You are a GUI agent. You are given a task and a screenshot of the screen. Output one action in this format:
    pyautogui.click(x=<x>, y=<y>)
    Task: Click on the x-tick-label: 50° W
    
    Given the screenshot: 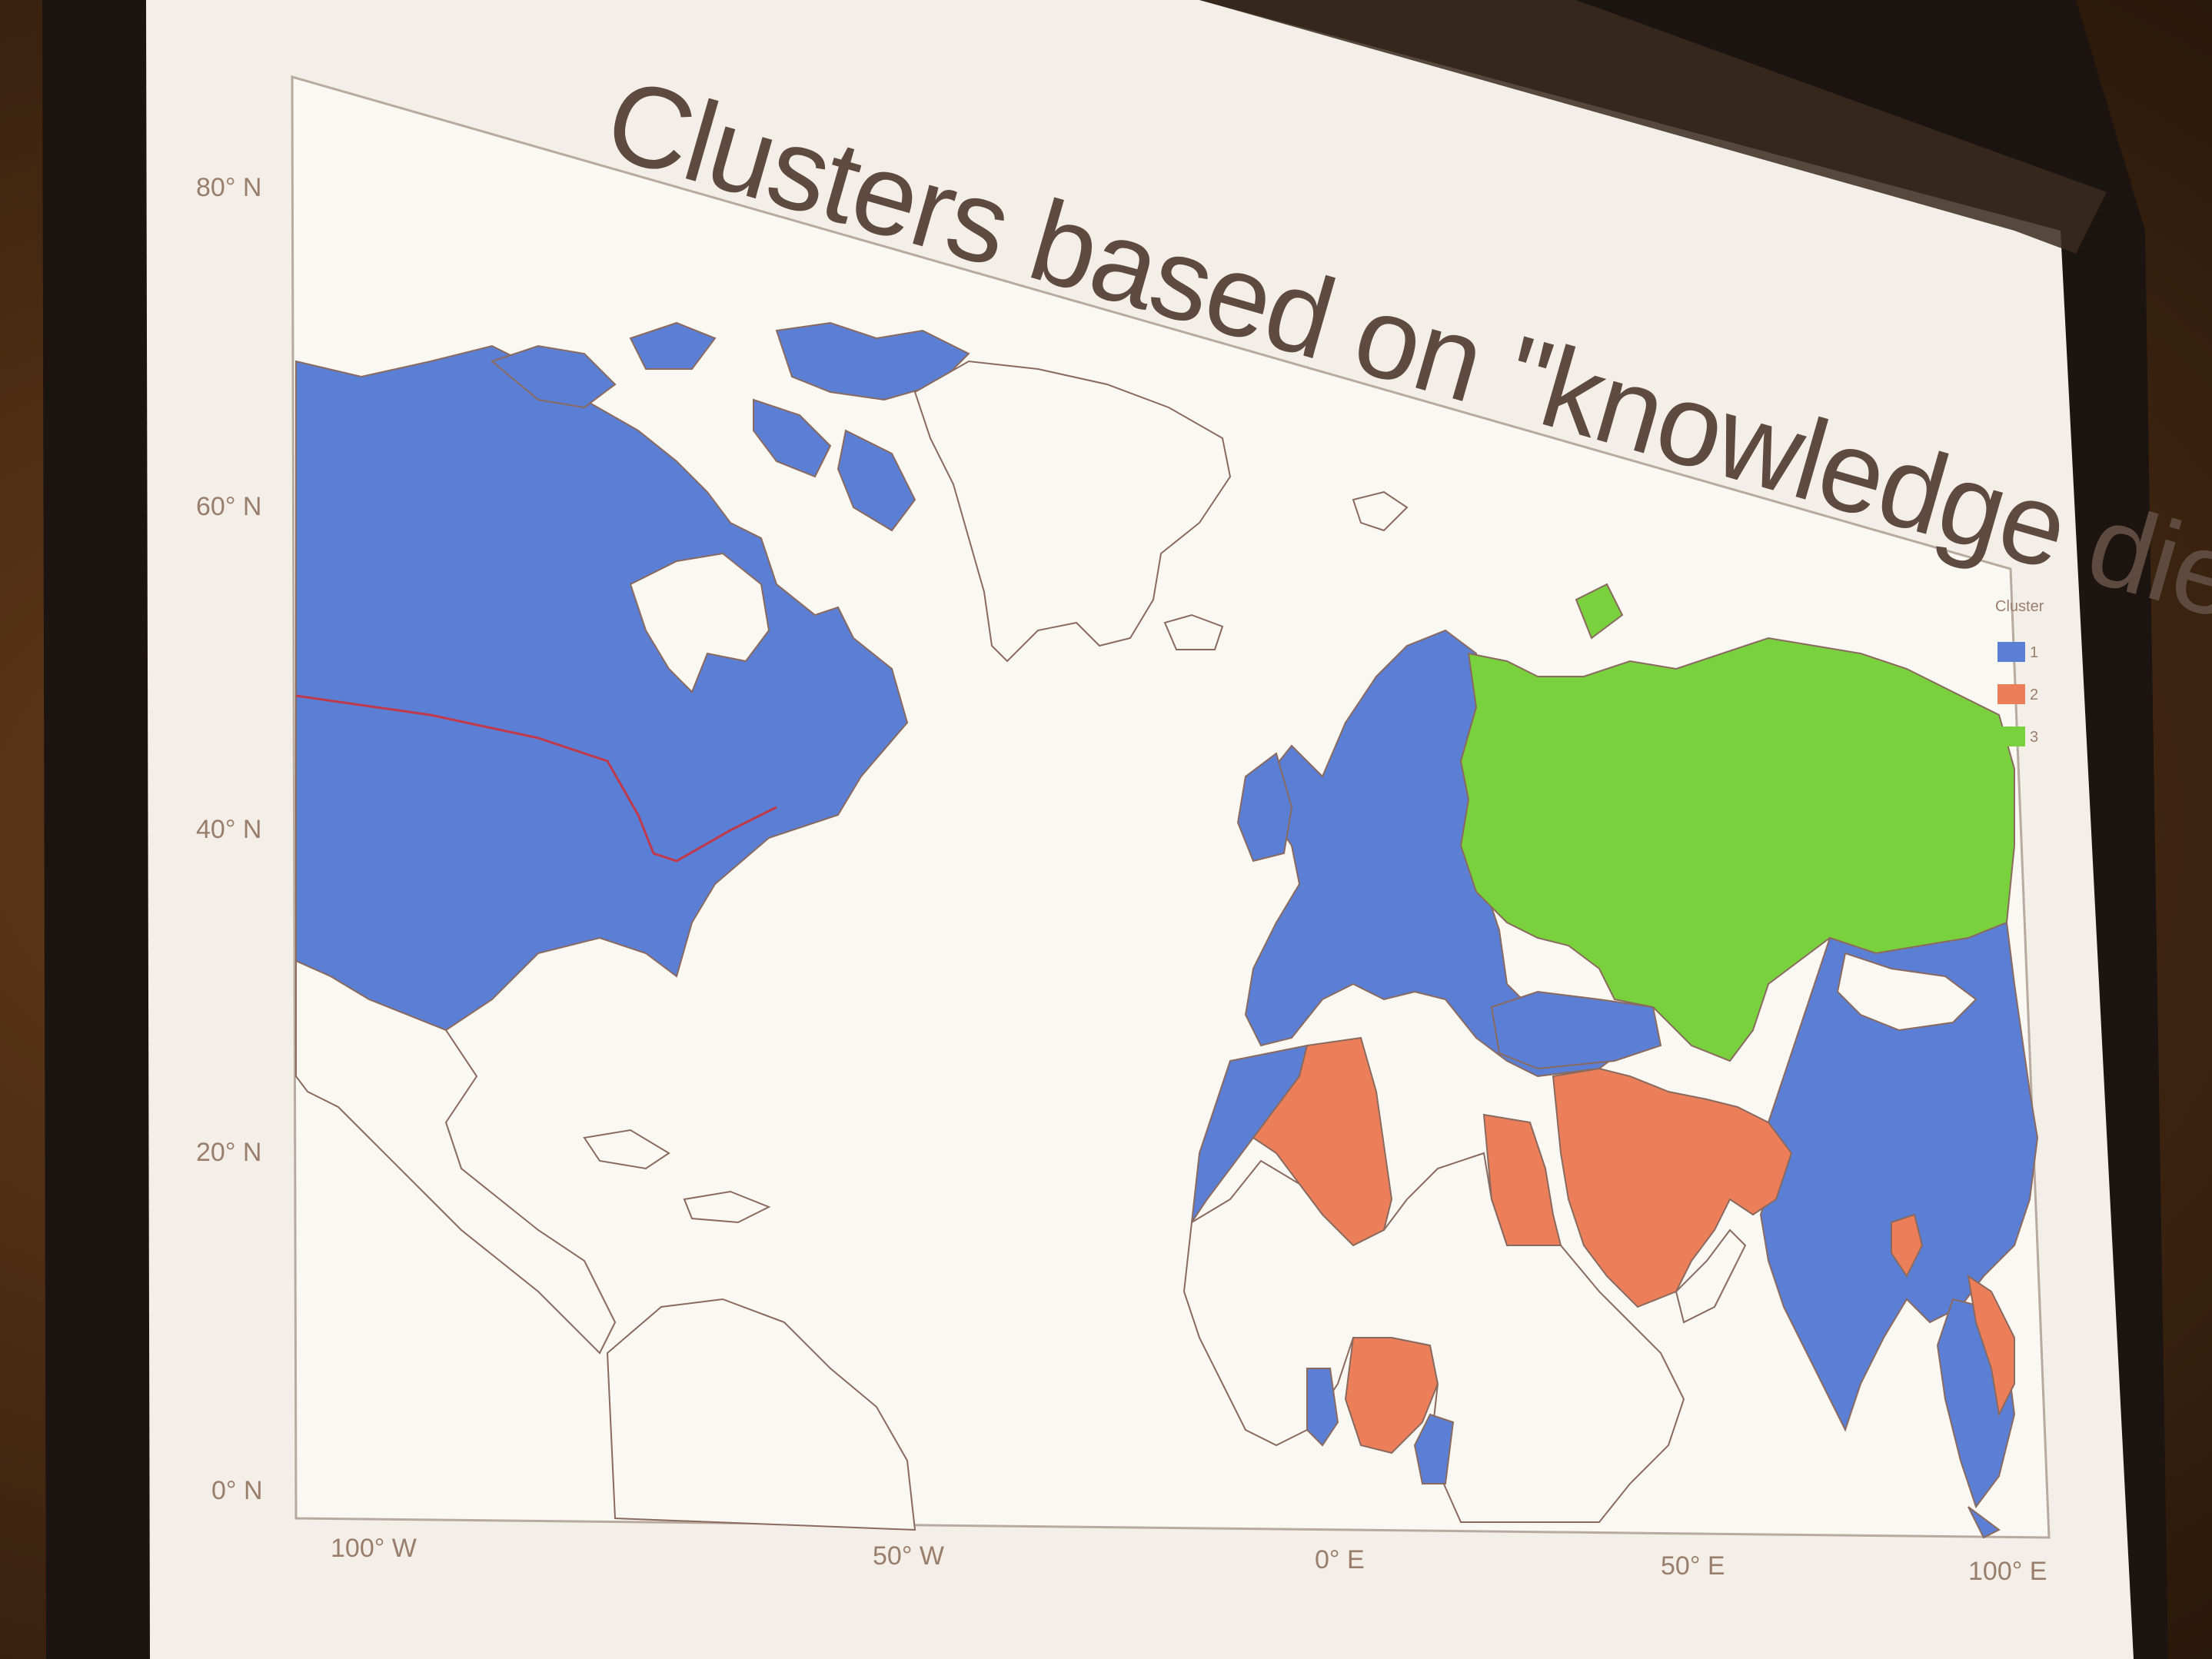 What is the action you would take?
    pyautogui.click(x=908, y=1556)
    